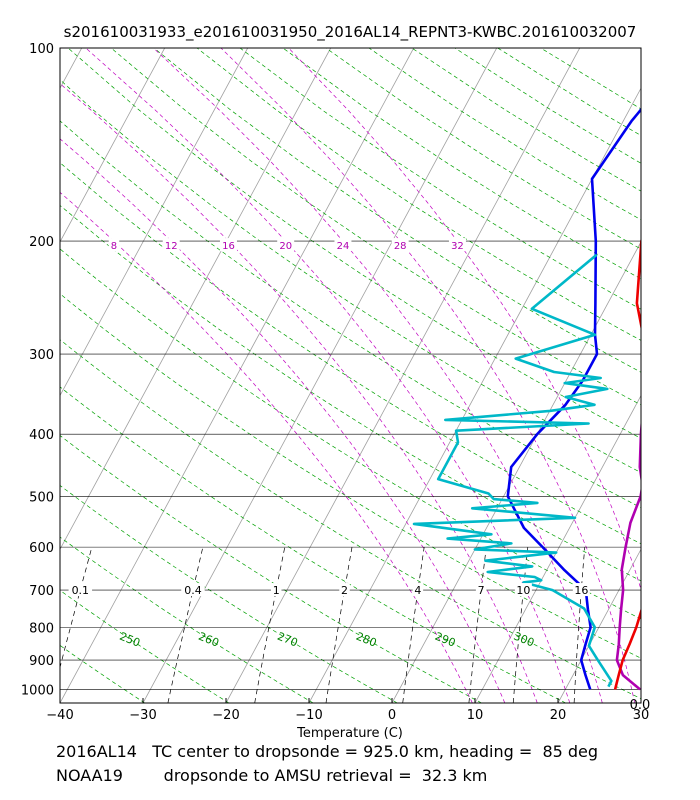 The height and width of the screenshot is (800, 700). I want to click on x-axis: −40 −30 −20 −10 0 10 20 30, so click(347, 710).